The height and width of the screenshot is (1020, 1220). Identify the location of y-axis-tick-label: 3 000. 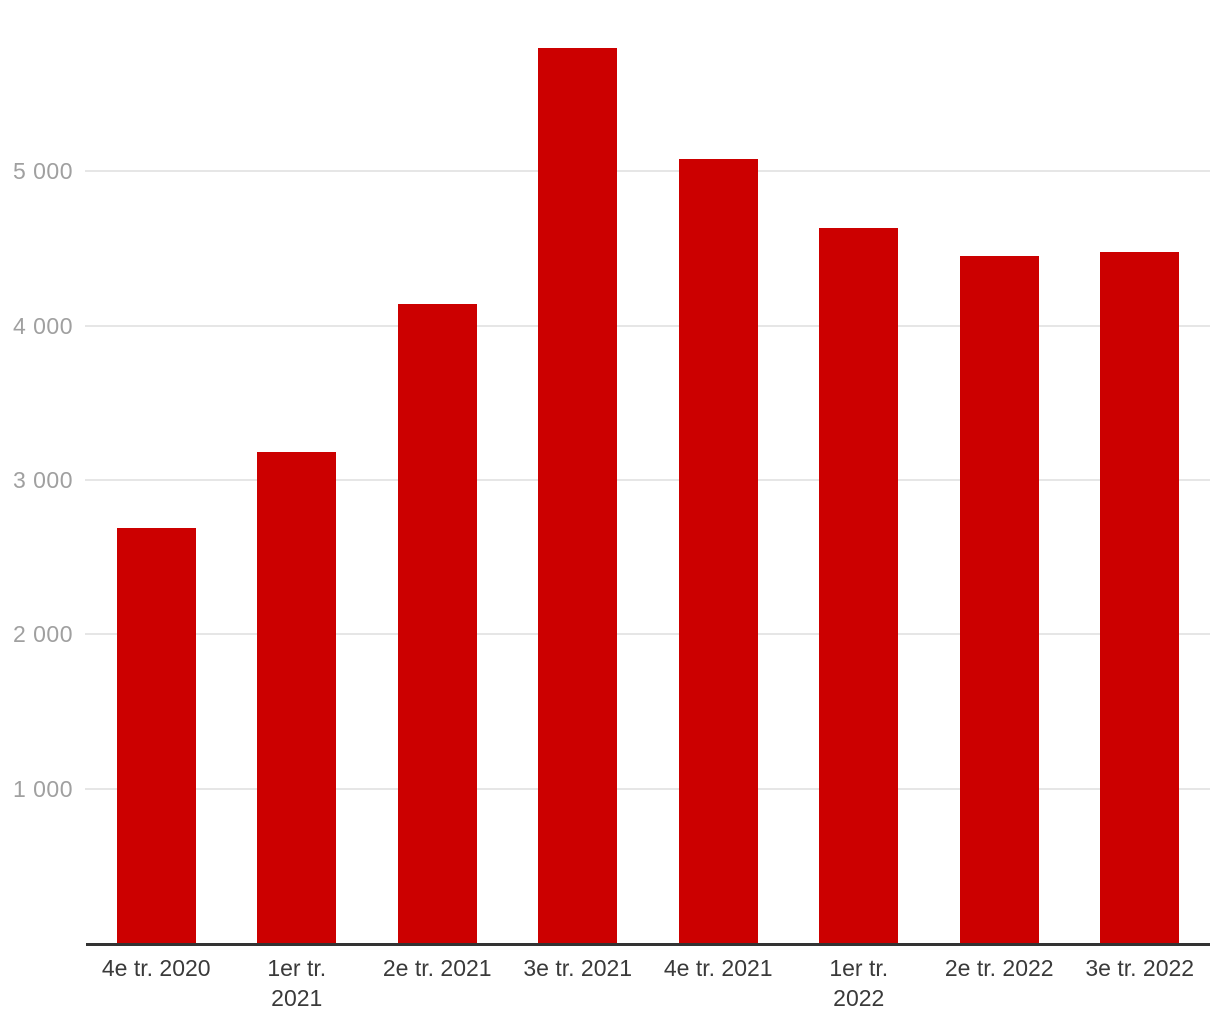
(42, 479).